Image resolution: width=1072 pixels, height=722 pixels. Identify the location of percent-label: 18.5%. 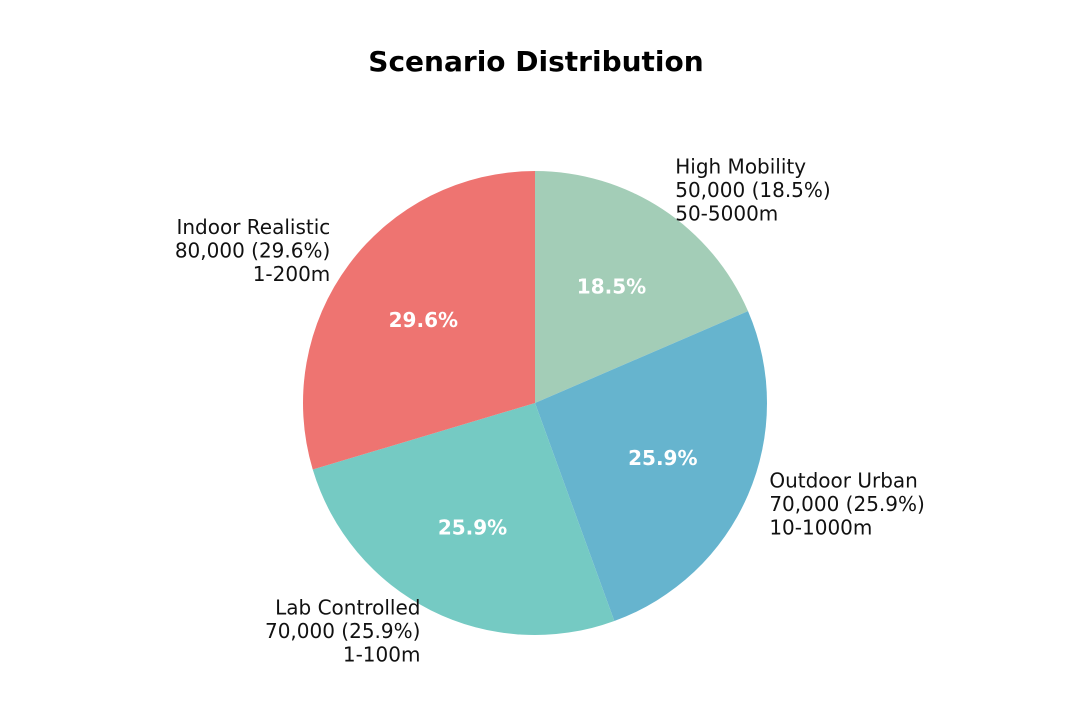
(611, 287).